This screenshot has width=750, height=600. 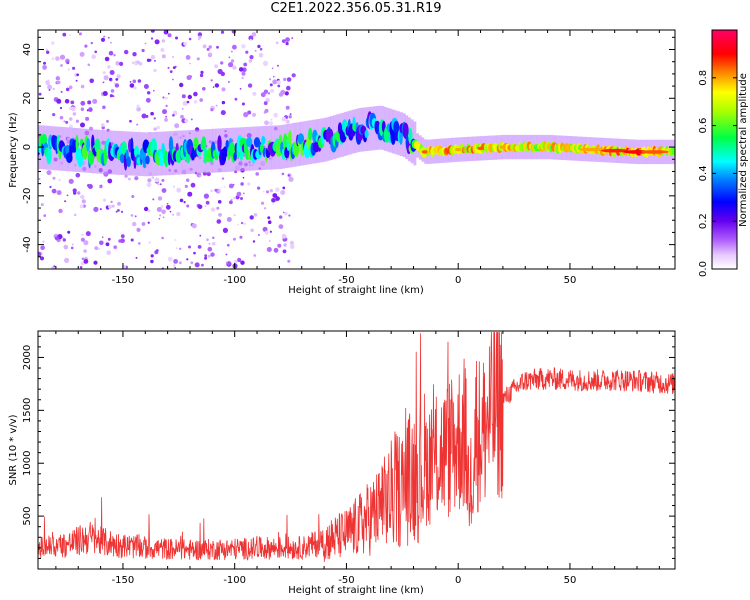 What do you see at coordinates (130, 153) in the screenshot?
I see `ridge-halo` at bounding box center [130, 153].